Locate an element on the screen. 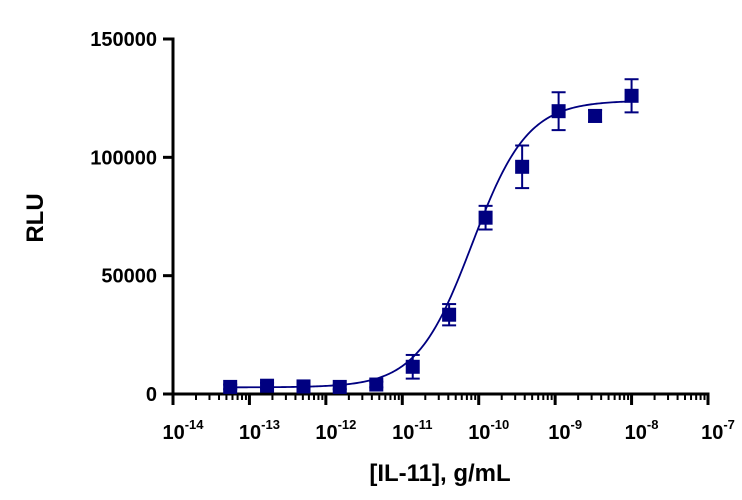 This screenshot has height=500, width=742. x-tick-label: 10⁻⁷ is located at coordinates (718, 430).